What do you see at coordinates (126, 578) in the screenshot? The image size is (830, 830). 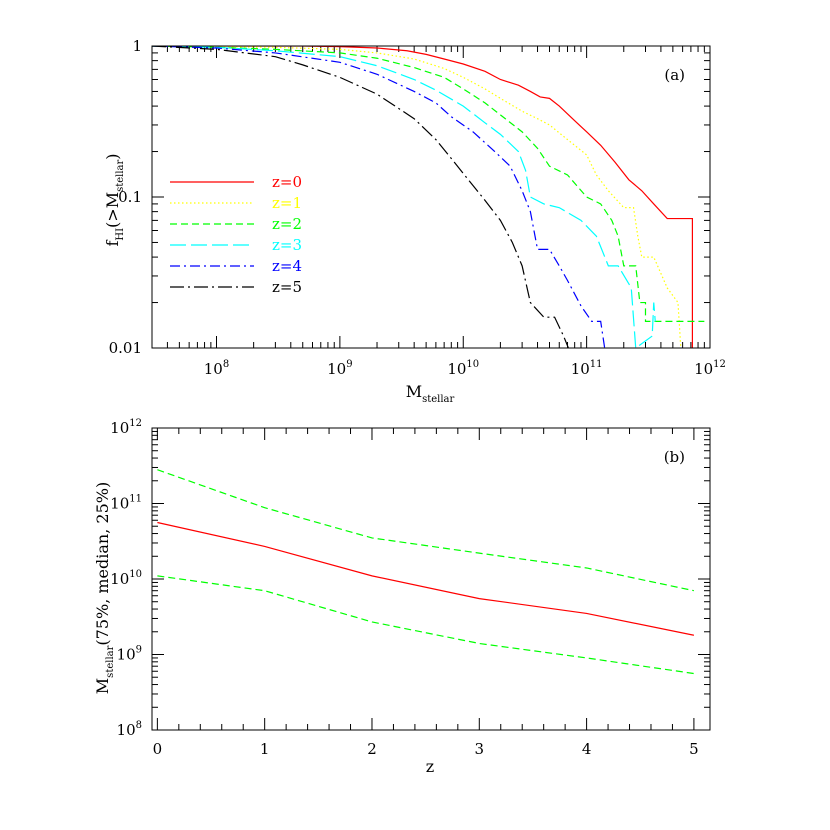 I see `y-tick-label: 10¹⁰` at bounding box center [126, 578].